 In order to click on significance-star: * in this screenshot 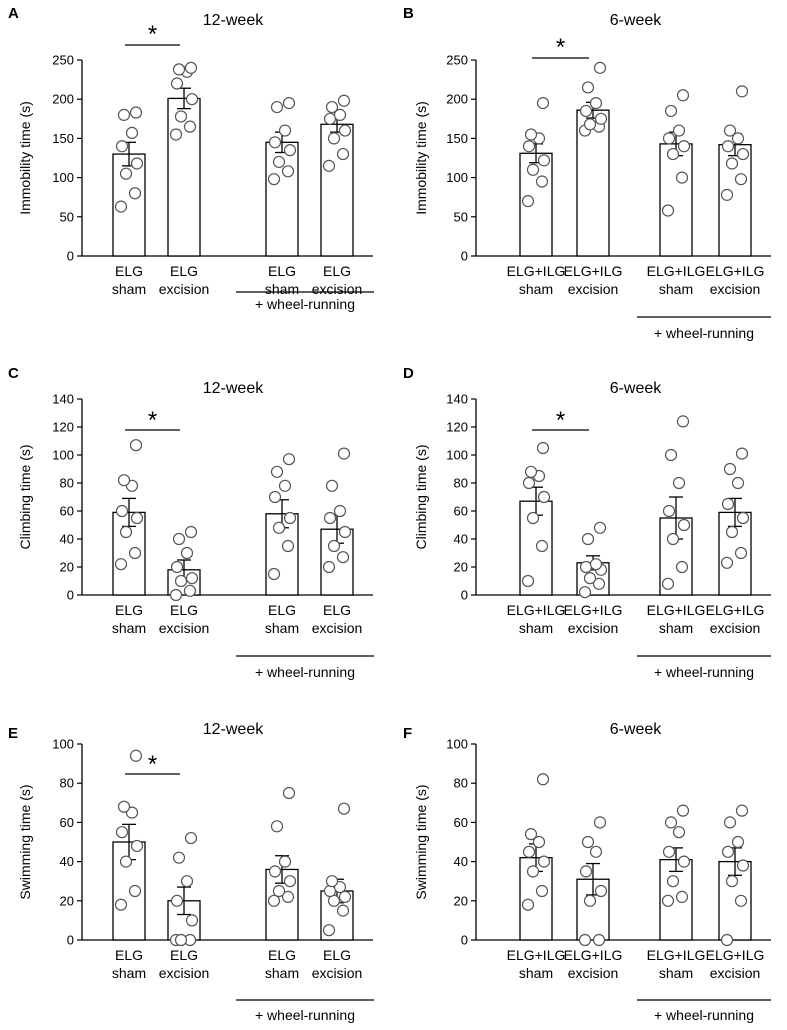, I will do `click(560, 420)`.